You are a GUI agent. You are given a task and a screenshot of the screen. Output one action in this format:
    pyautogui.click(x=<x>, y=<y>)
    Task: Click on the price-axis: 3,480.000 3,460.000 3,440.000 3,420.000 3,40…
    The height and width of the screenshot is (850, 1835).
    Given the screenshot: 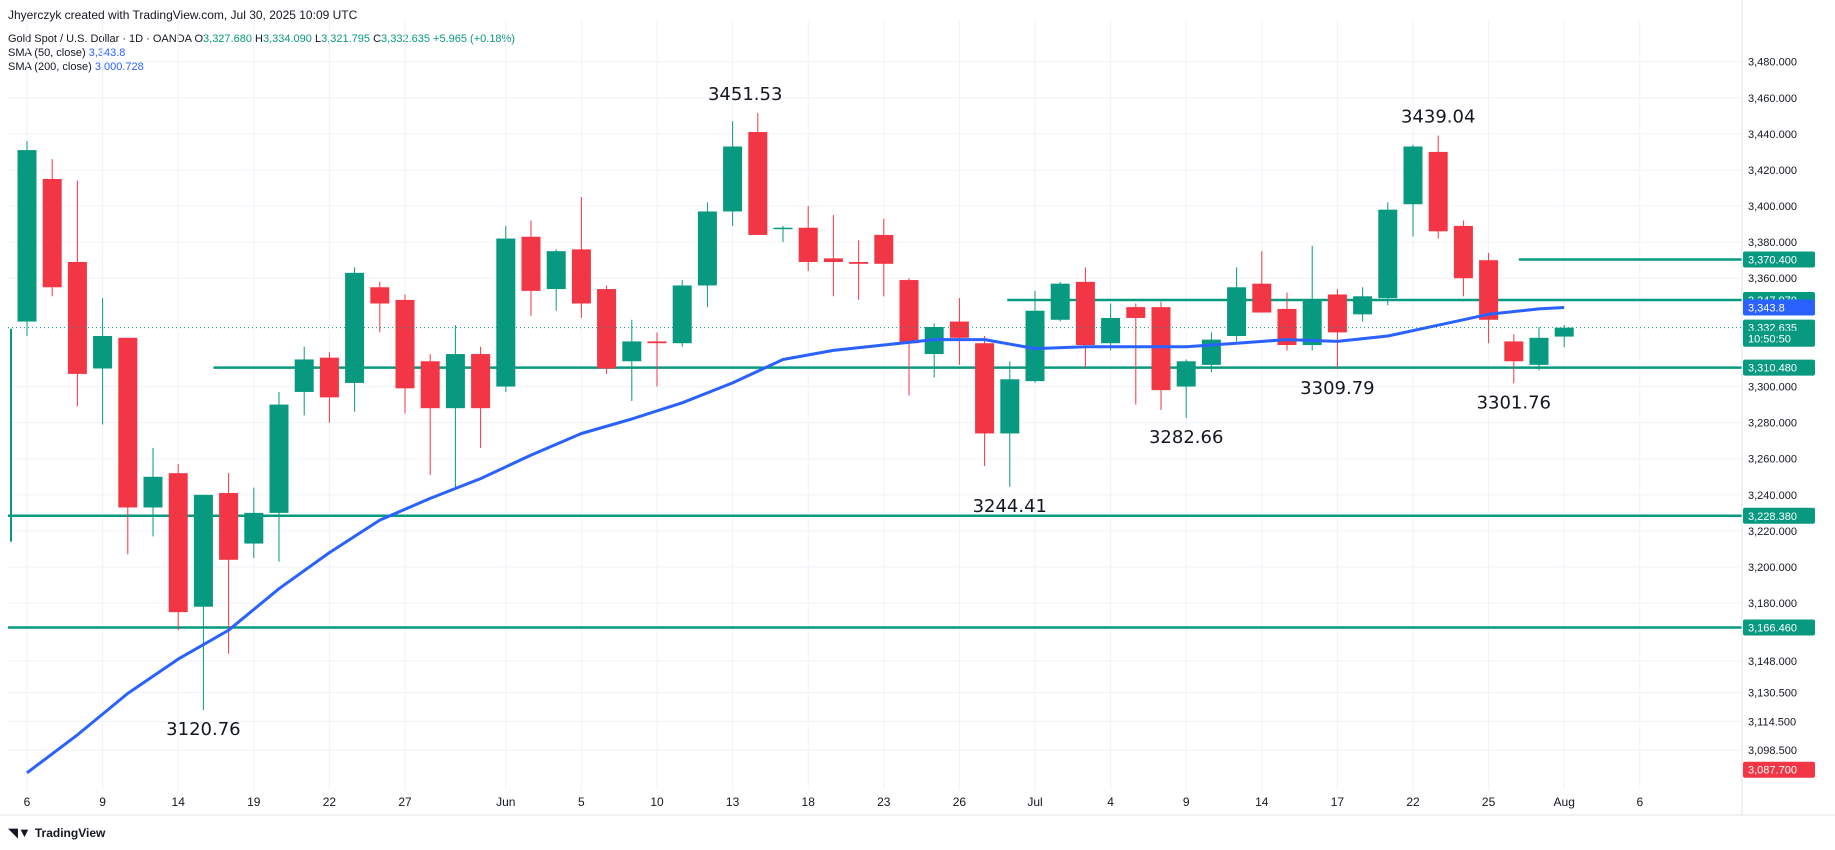 What is the action you would take?
    pyautogui.click(x=1769, y=407)
    